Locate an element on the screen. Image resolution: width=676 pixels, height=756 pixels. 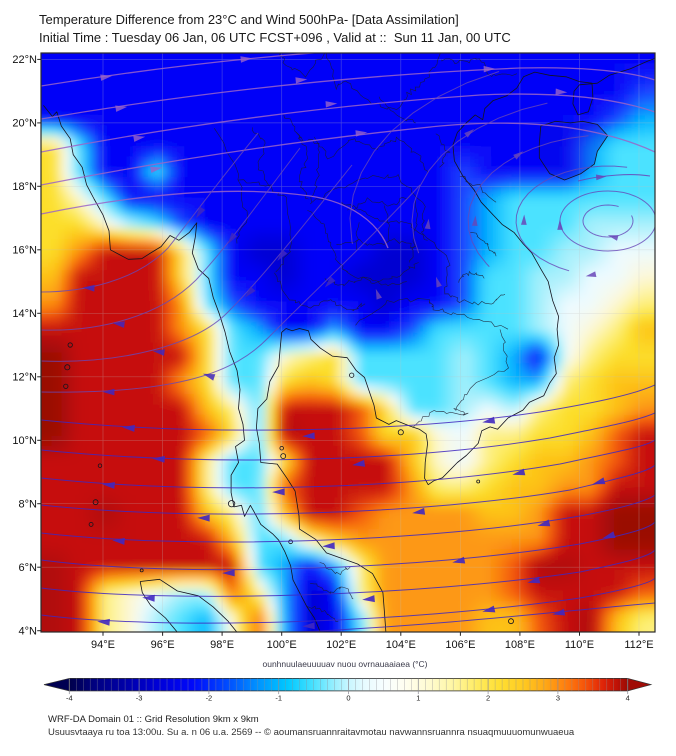
svg-text: 18°N is located at coordinates (24, 187).